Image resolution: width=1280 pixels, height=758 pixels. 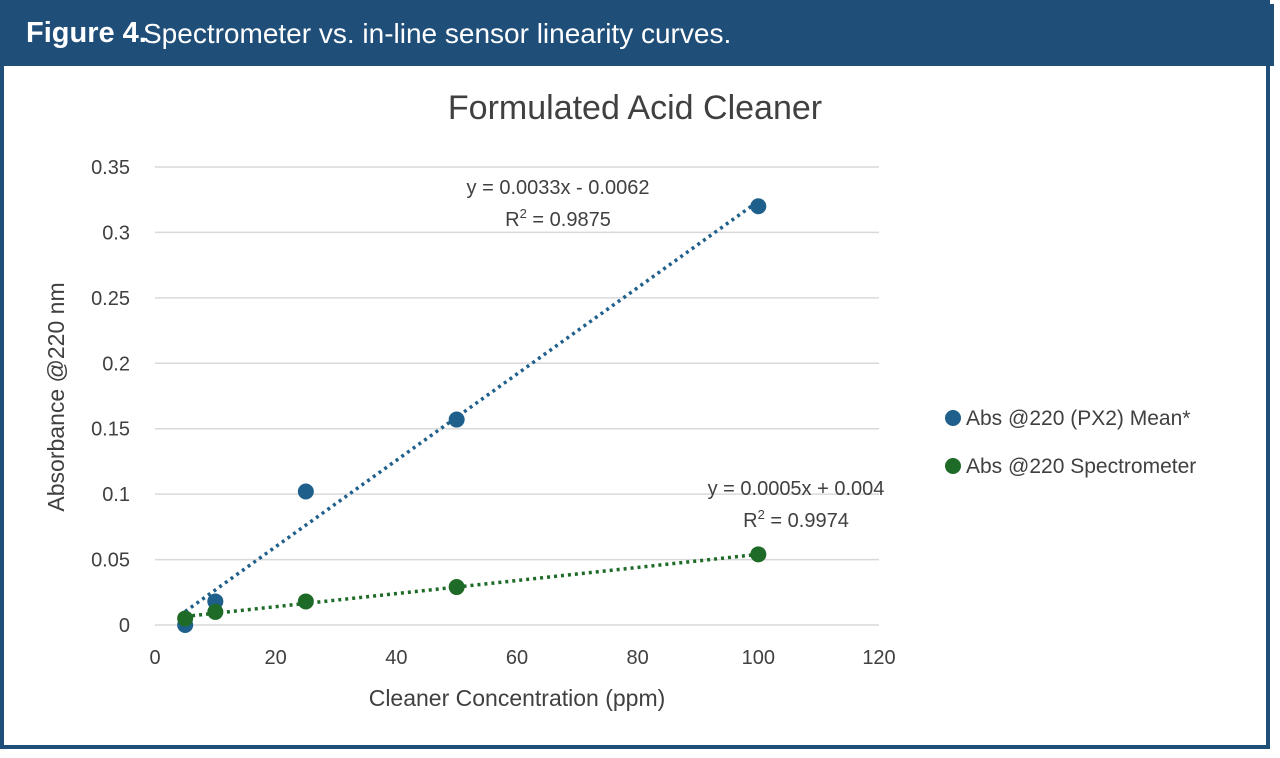 What do you see at coordinates (396, 658) in the screenshot?
I see `x-tick-label: 40` at bounding box center [396, 658].